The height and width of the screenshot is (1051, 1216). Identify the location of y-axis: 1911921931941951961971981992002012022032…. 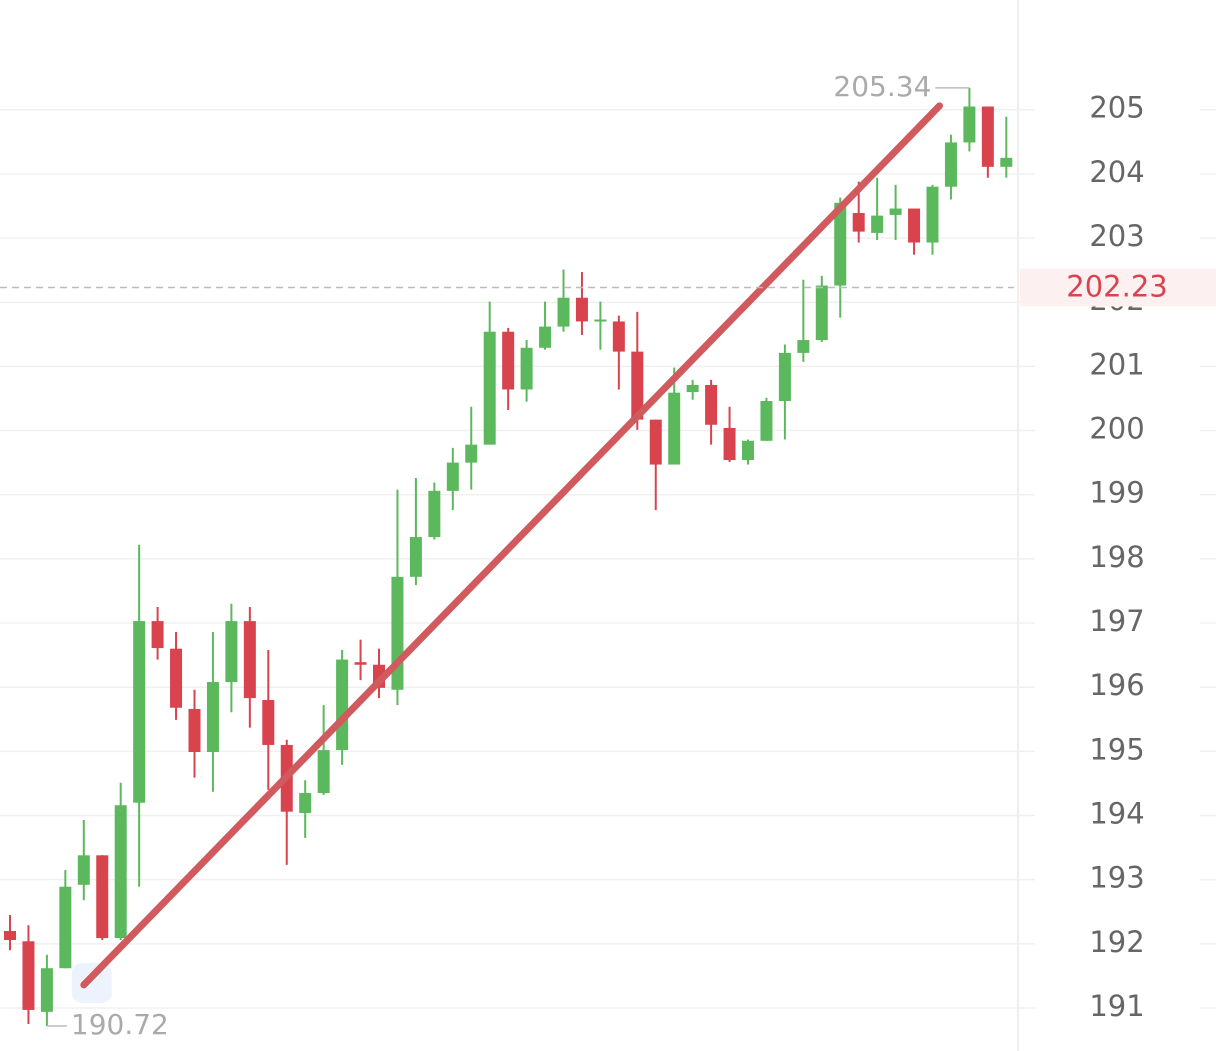
(1118, 557).